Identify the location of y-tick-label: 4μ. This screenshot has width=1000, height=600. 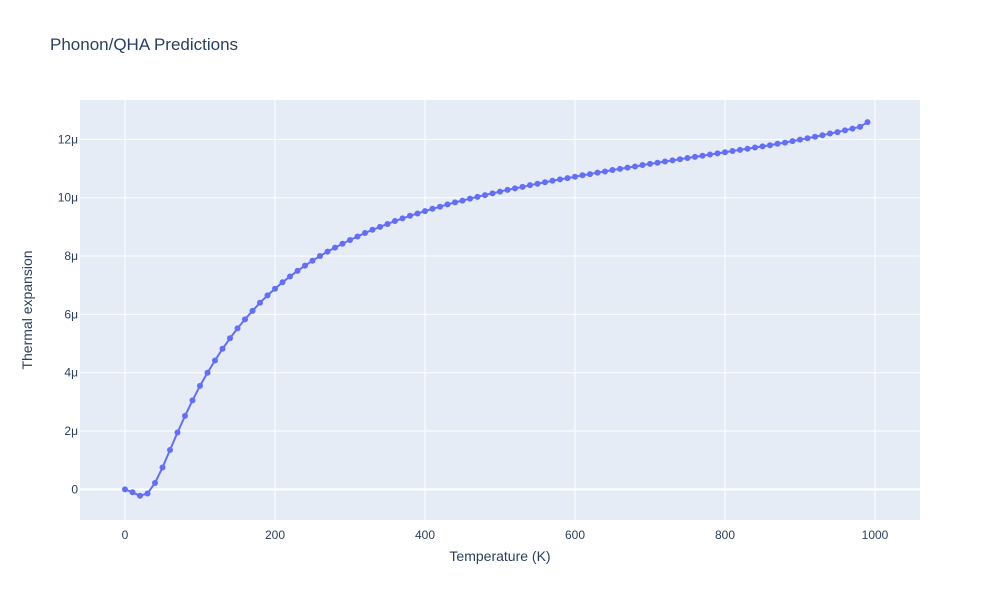
(71, 373).